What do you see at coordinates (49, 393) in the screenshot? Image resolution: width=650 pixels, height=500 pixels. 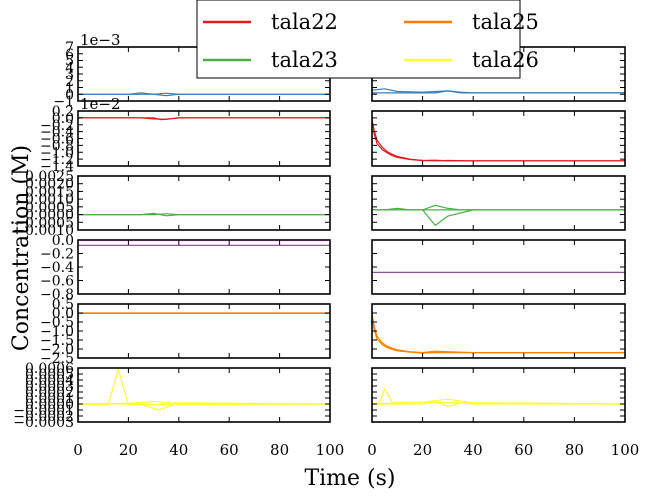 I see `y-tick-label: 0.0002` at bounding box center [49, 393].